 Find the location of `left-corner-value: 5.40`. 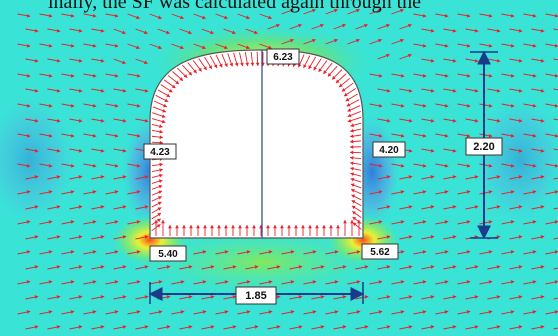

left-corner-value: 5.40 is located at coordinates (168, 254).